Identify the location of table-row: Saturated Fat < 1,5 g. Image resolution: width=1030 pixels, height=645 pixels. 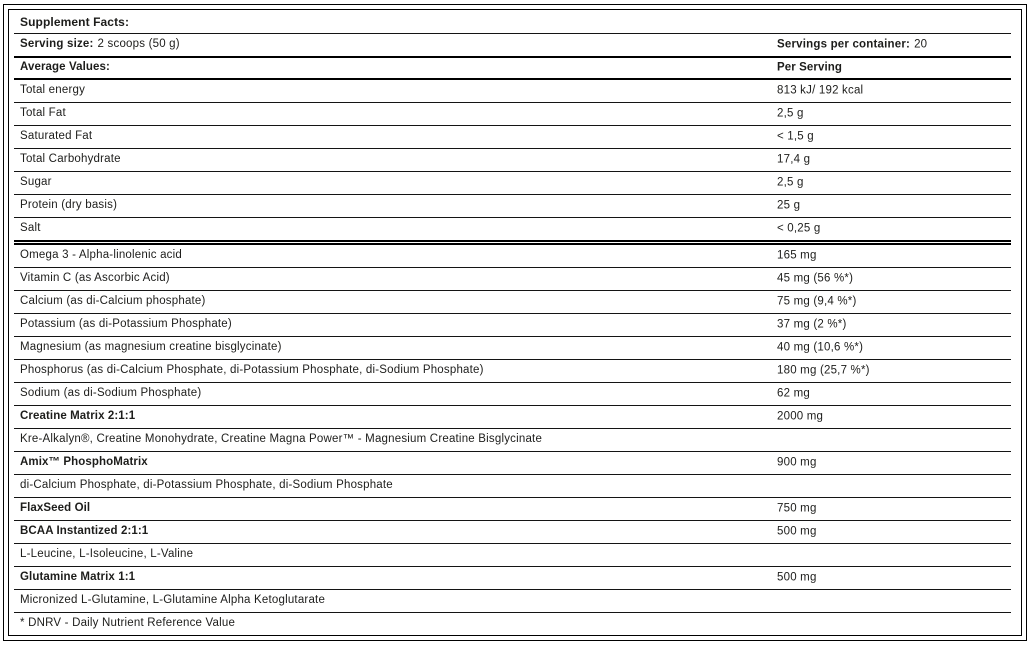
(512, 137).